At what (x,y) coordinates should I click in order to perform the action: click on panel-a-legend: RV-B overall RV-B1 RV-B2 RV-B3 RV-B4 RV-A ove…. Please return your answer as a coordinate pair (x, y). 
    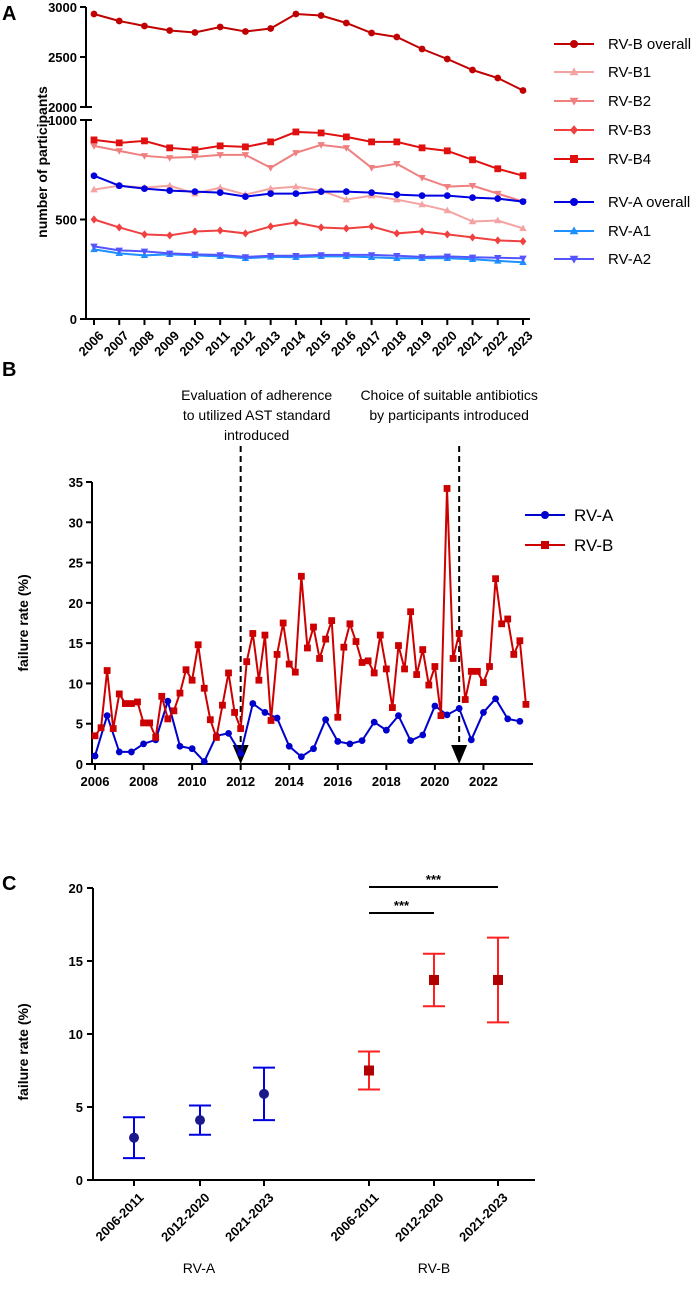
    Looking at the image, I should click on (622, 152).